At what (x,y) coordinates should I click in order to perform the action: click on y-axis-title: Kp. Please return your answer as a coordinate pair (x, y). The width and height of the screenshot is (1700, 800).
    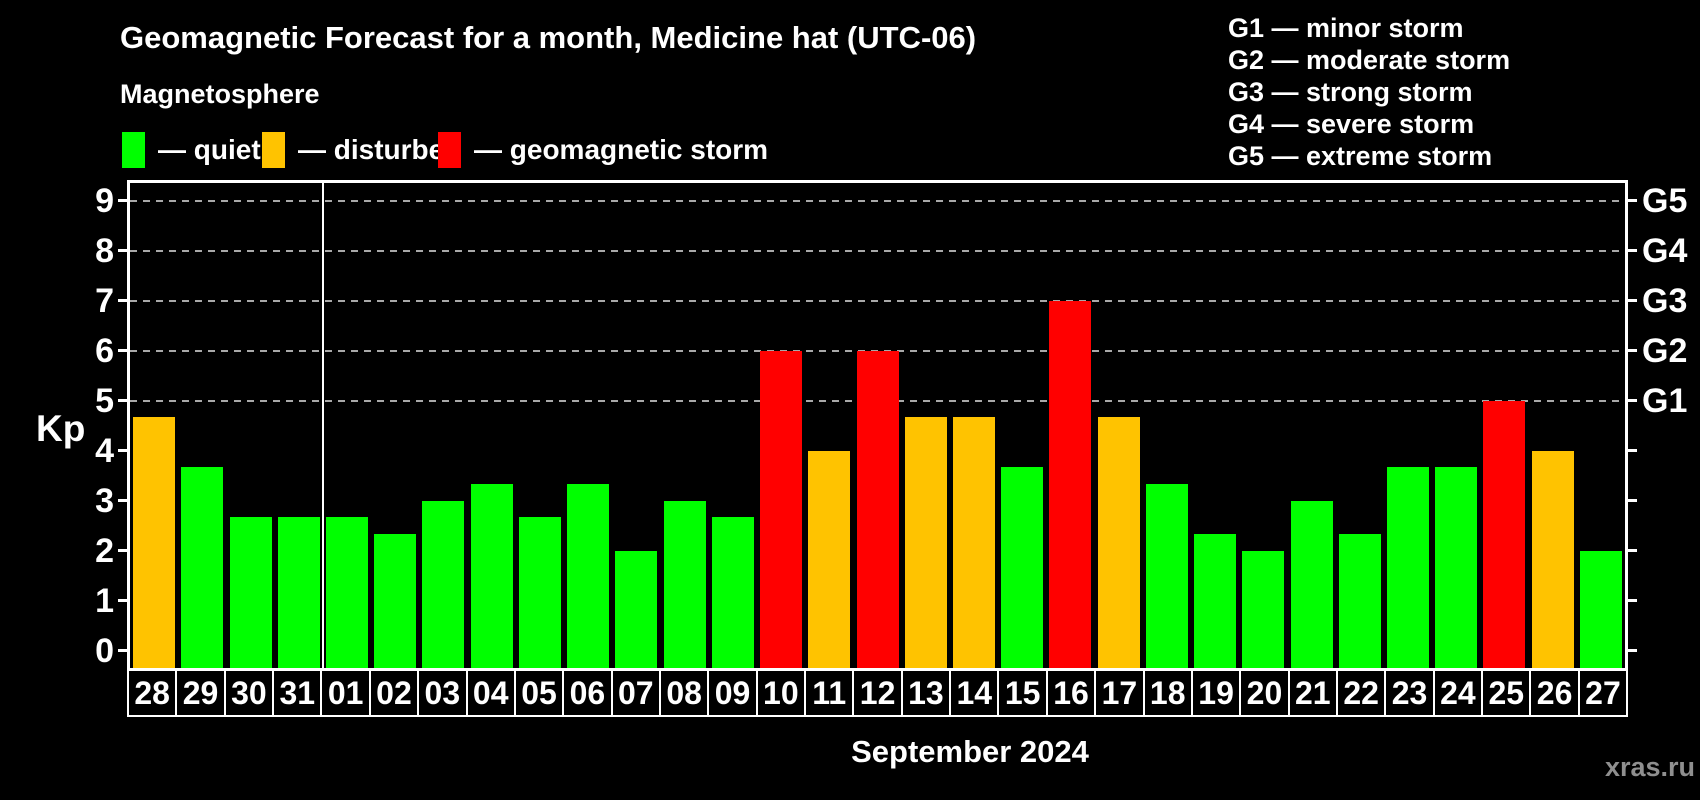
    Looking at the image, I should click on (61, 428).